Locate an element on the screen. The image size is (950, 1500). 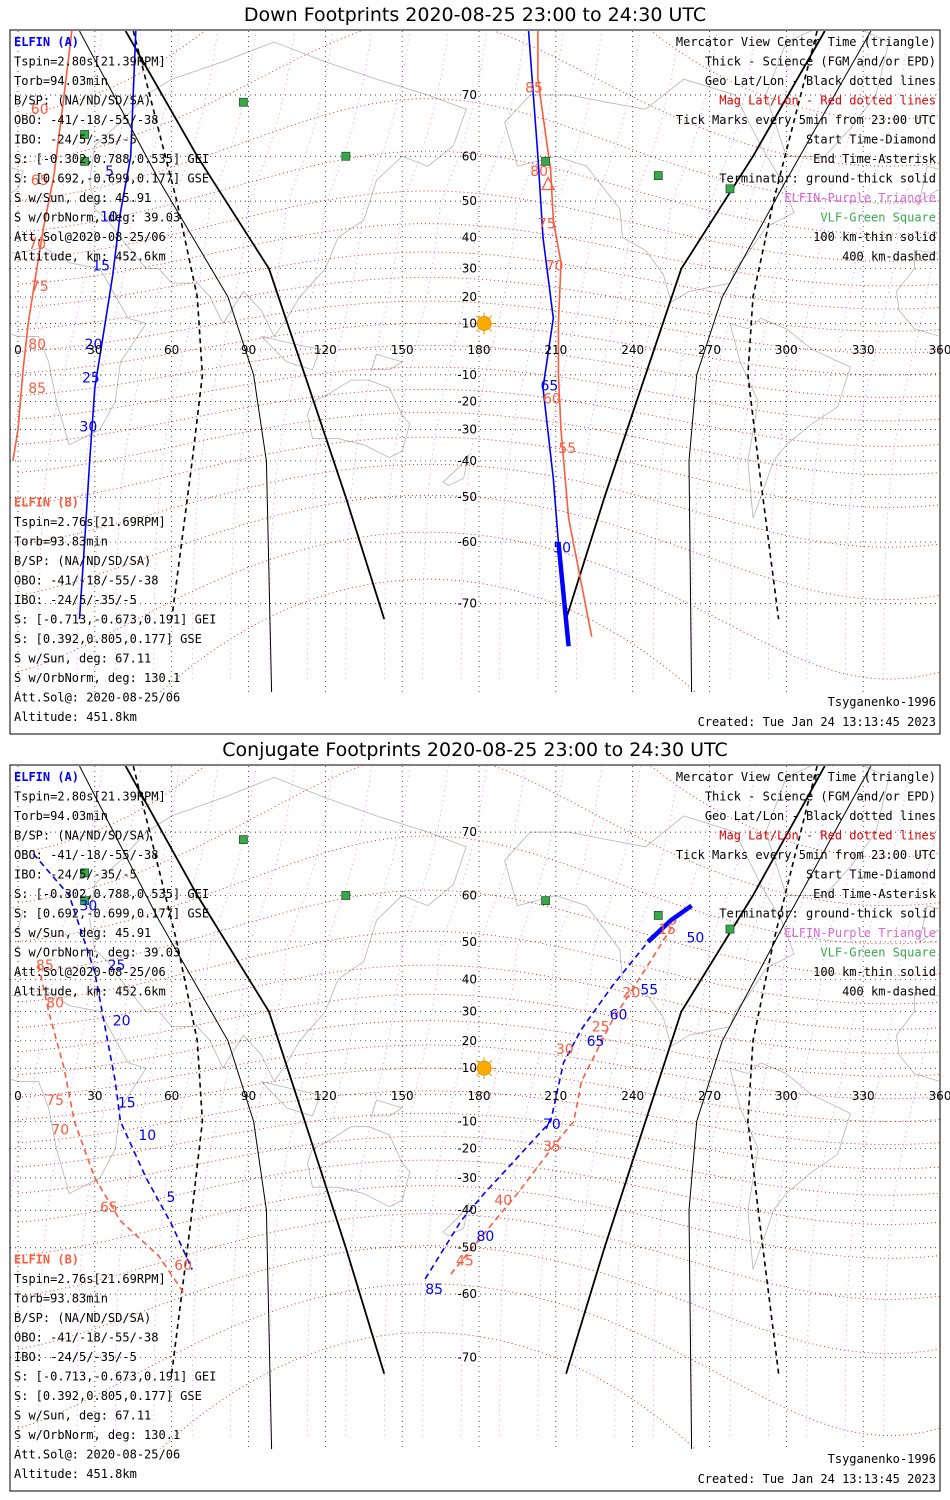
down-track-elfin-b is located at coordinates (565, 334).